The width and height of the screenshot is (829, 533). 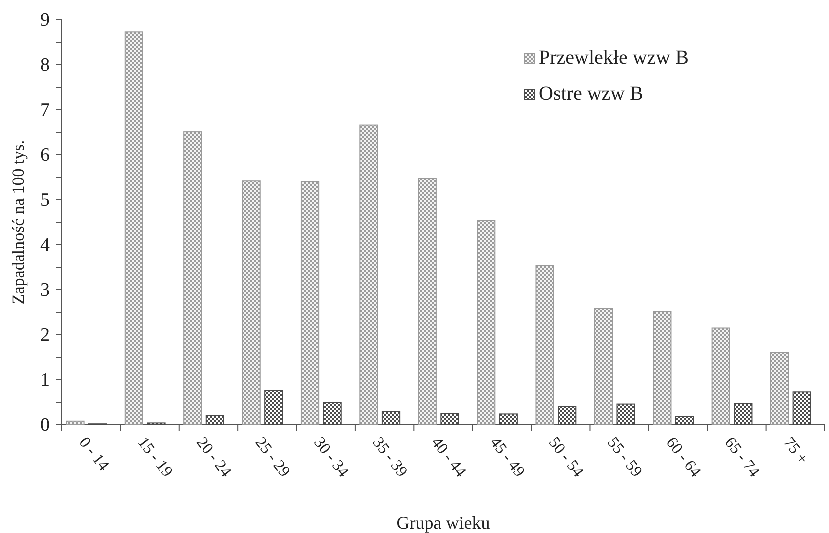 I want to click on x-tick-label: 40 - 44, so click(x=449, y=457).